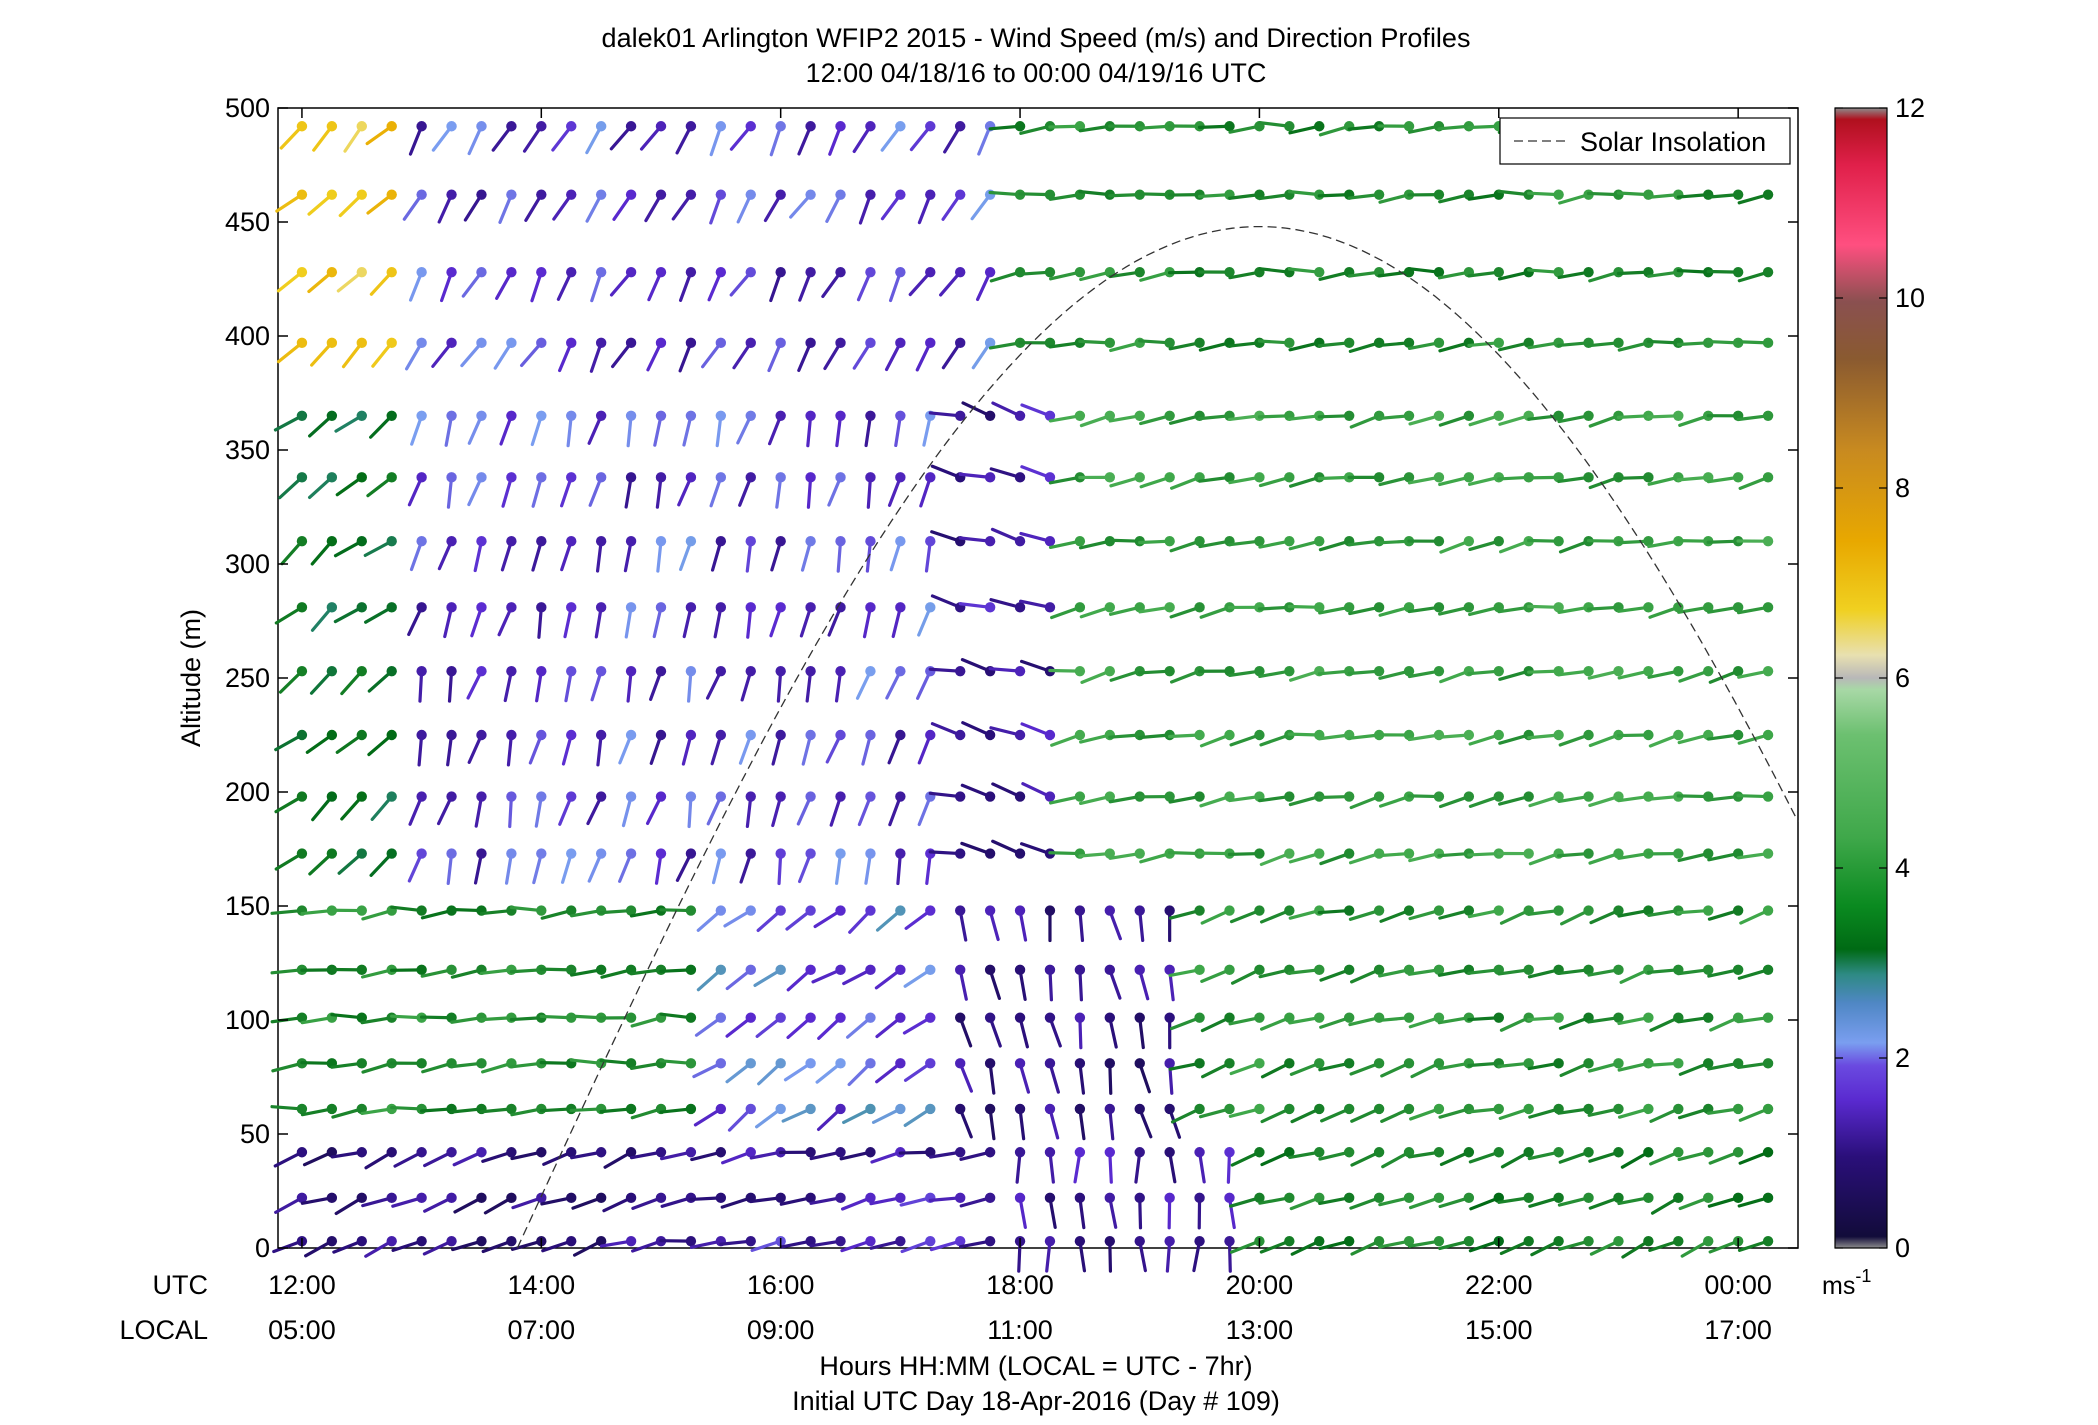  Describe the element at coordinates (247, 222) in the screenshot. I see `y-tick-label: 450` at that location.